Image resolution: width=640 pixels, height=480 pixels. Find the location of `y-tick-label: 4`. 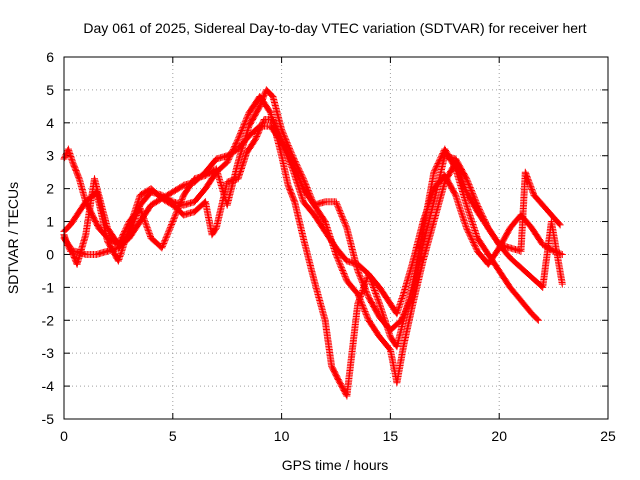

y-tick-label: 4 is located at coordinates (50, 123).